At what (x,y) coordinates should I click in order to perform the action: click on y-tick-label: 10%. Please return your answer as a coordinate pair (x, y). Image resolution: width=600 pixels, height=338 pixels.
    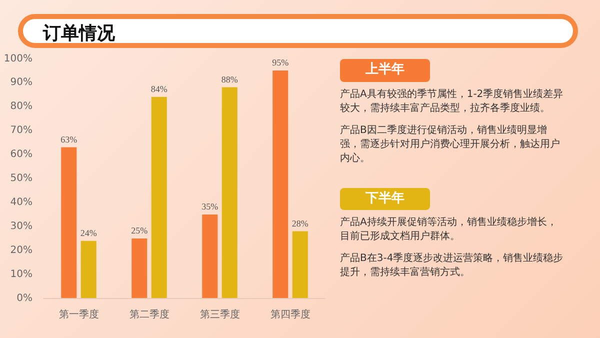
    Looking at the image, I should click on (21, 274).